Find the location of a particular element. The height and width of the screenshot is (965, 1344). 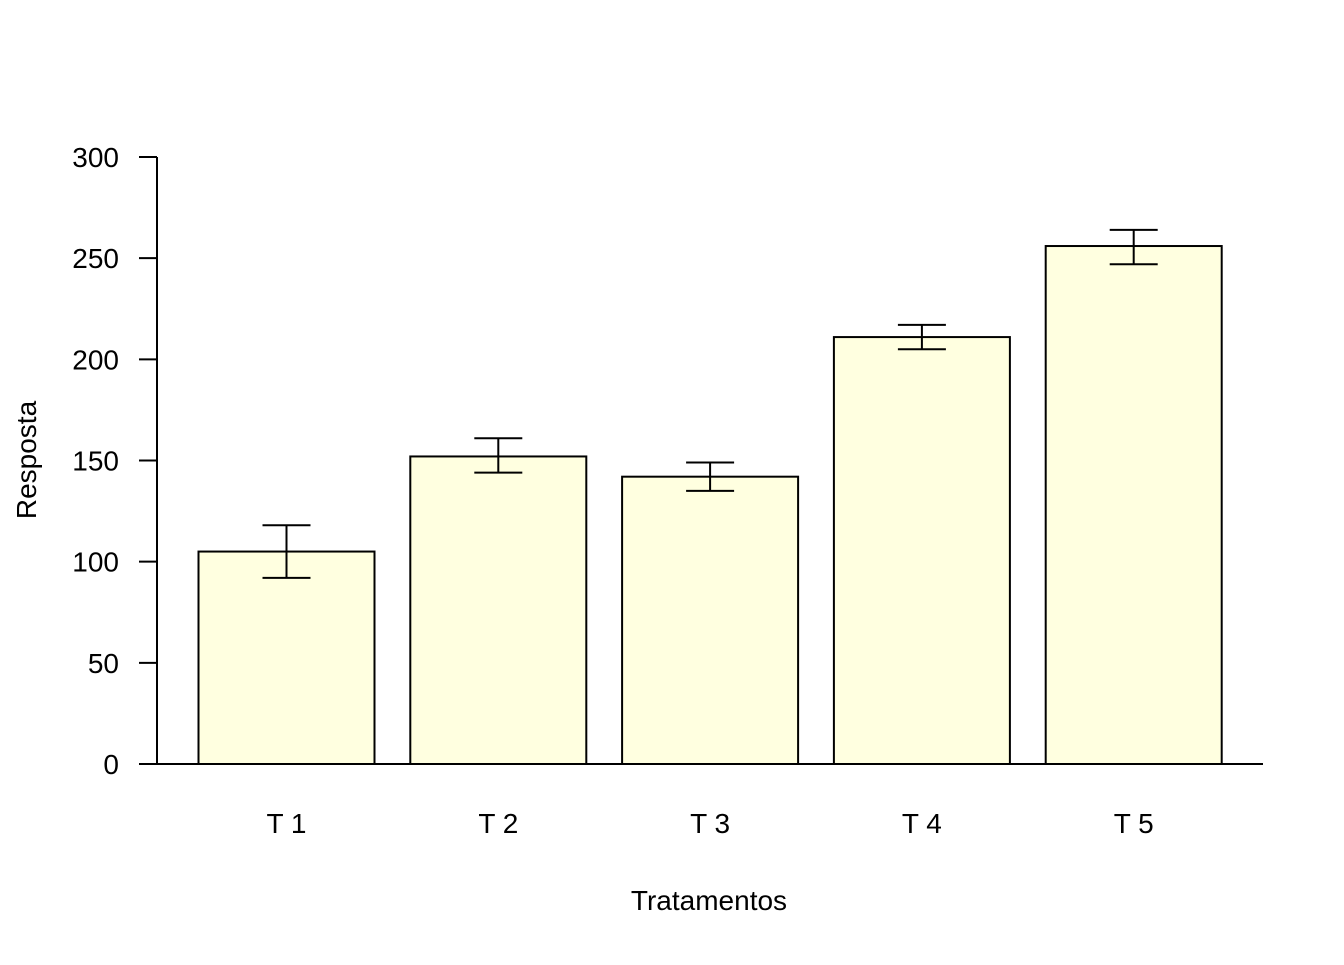

x-tick-label-2: T 2 is located at coordinates (498, 823).